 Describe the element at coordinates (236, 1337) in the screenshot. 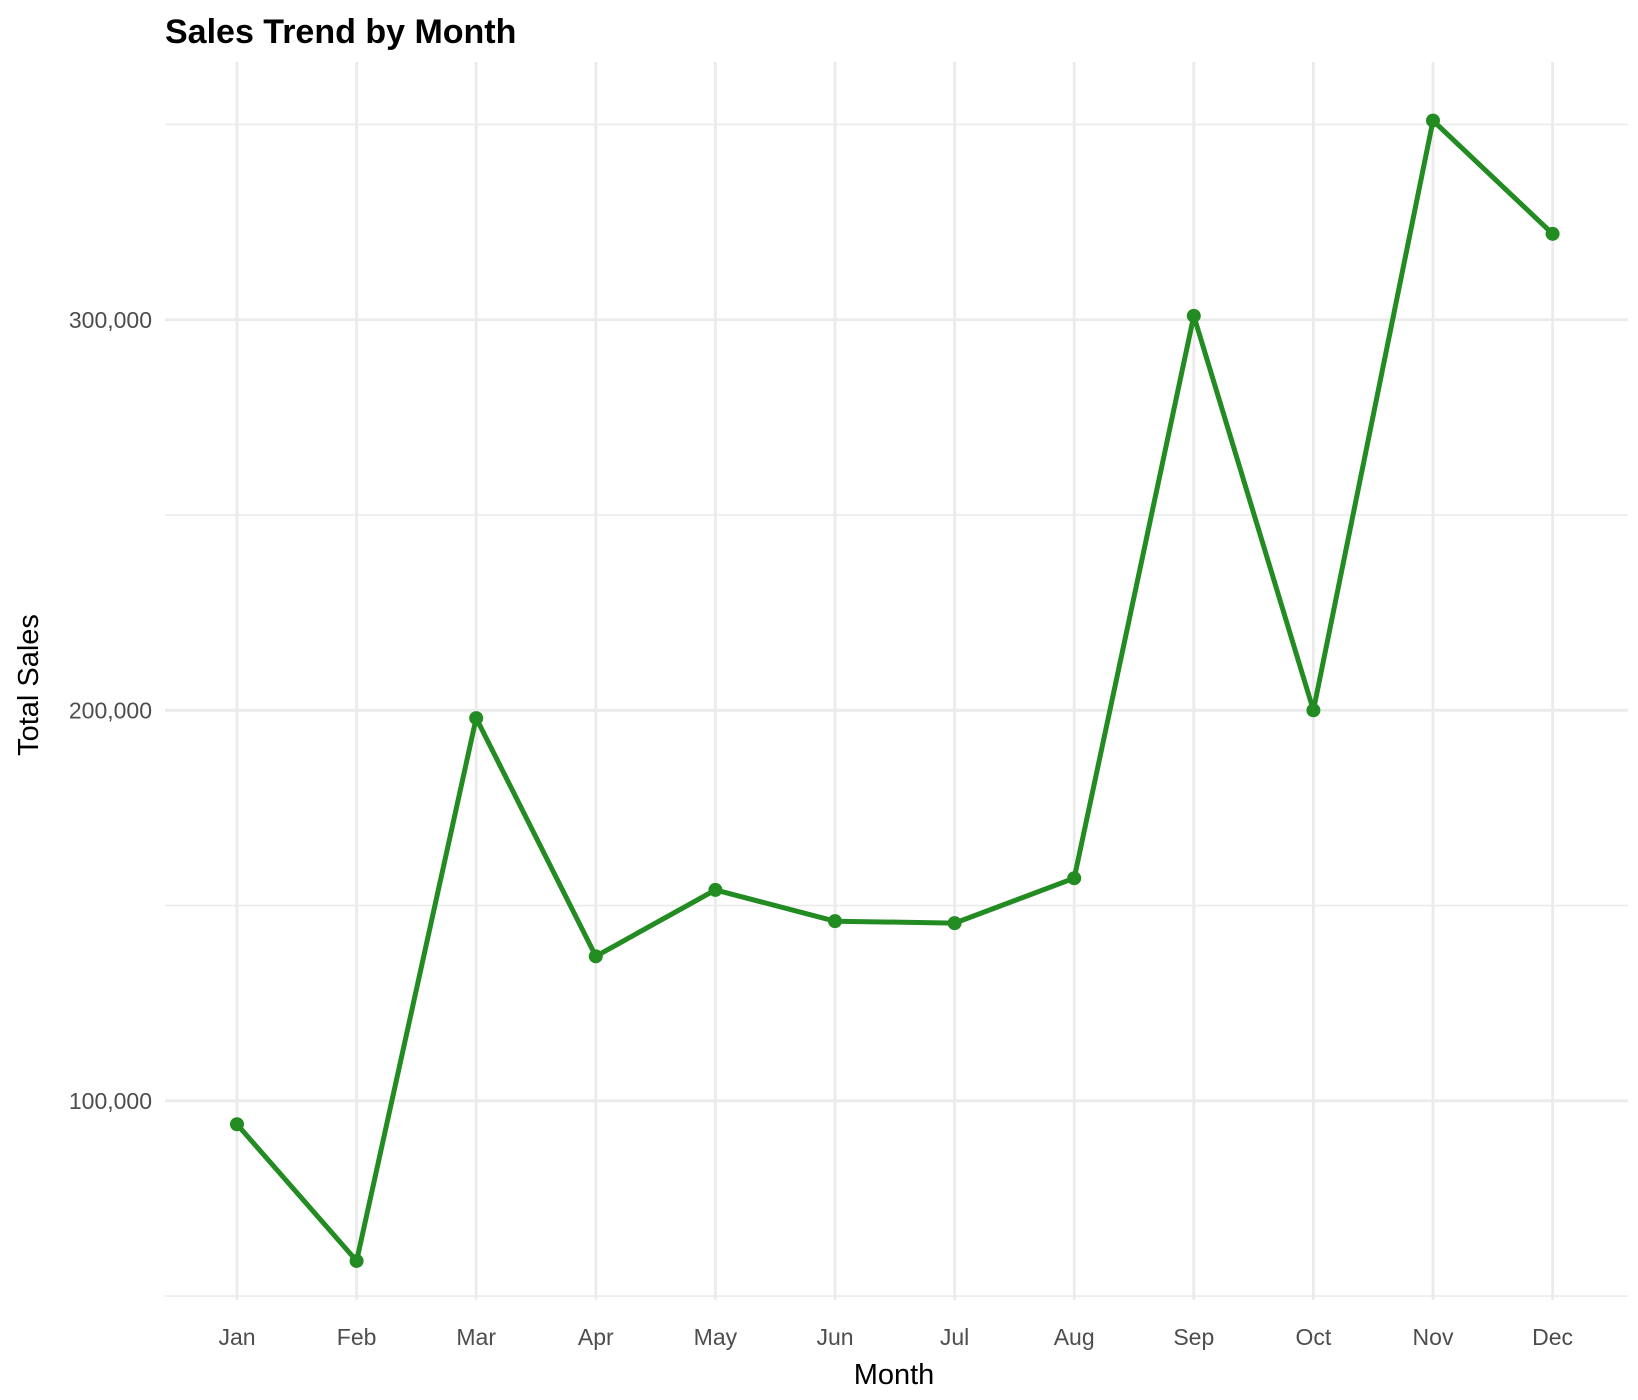

I see `x-tick-label-jan: Jan` at that location.